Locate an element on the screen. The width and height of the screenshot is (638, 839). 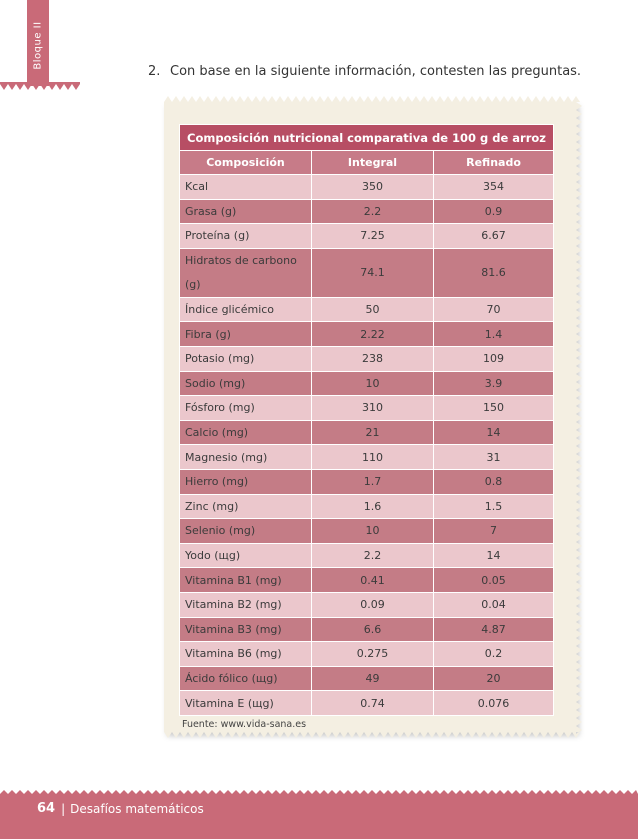
cell-integral: 50 is located at coordinates (372, 309).